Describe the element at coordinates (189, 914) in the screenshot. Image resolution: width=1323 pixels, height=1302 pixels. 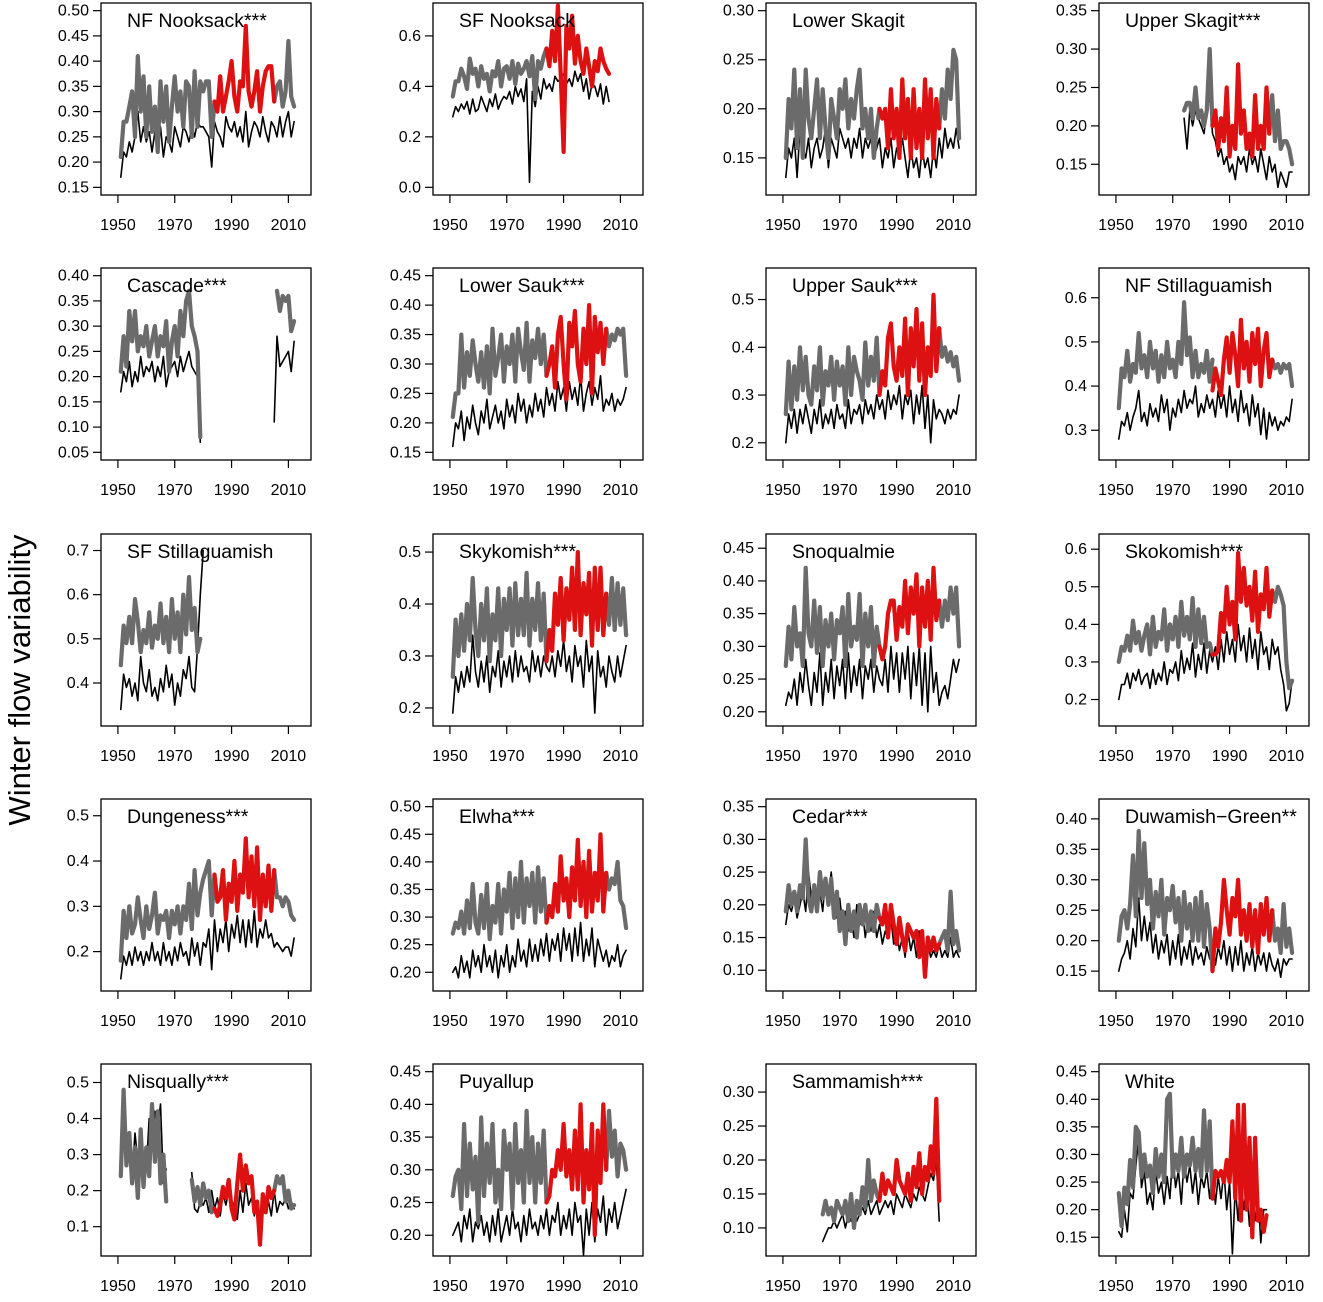
I see `panel: 0.2 0.3 0.4 0.5 1950 1970 1990 2010 Dungeness***` at that location.